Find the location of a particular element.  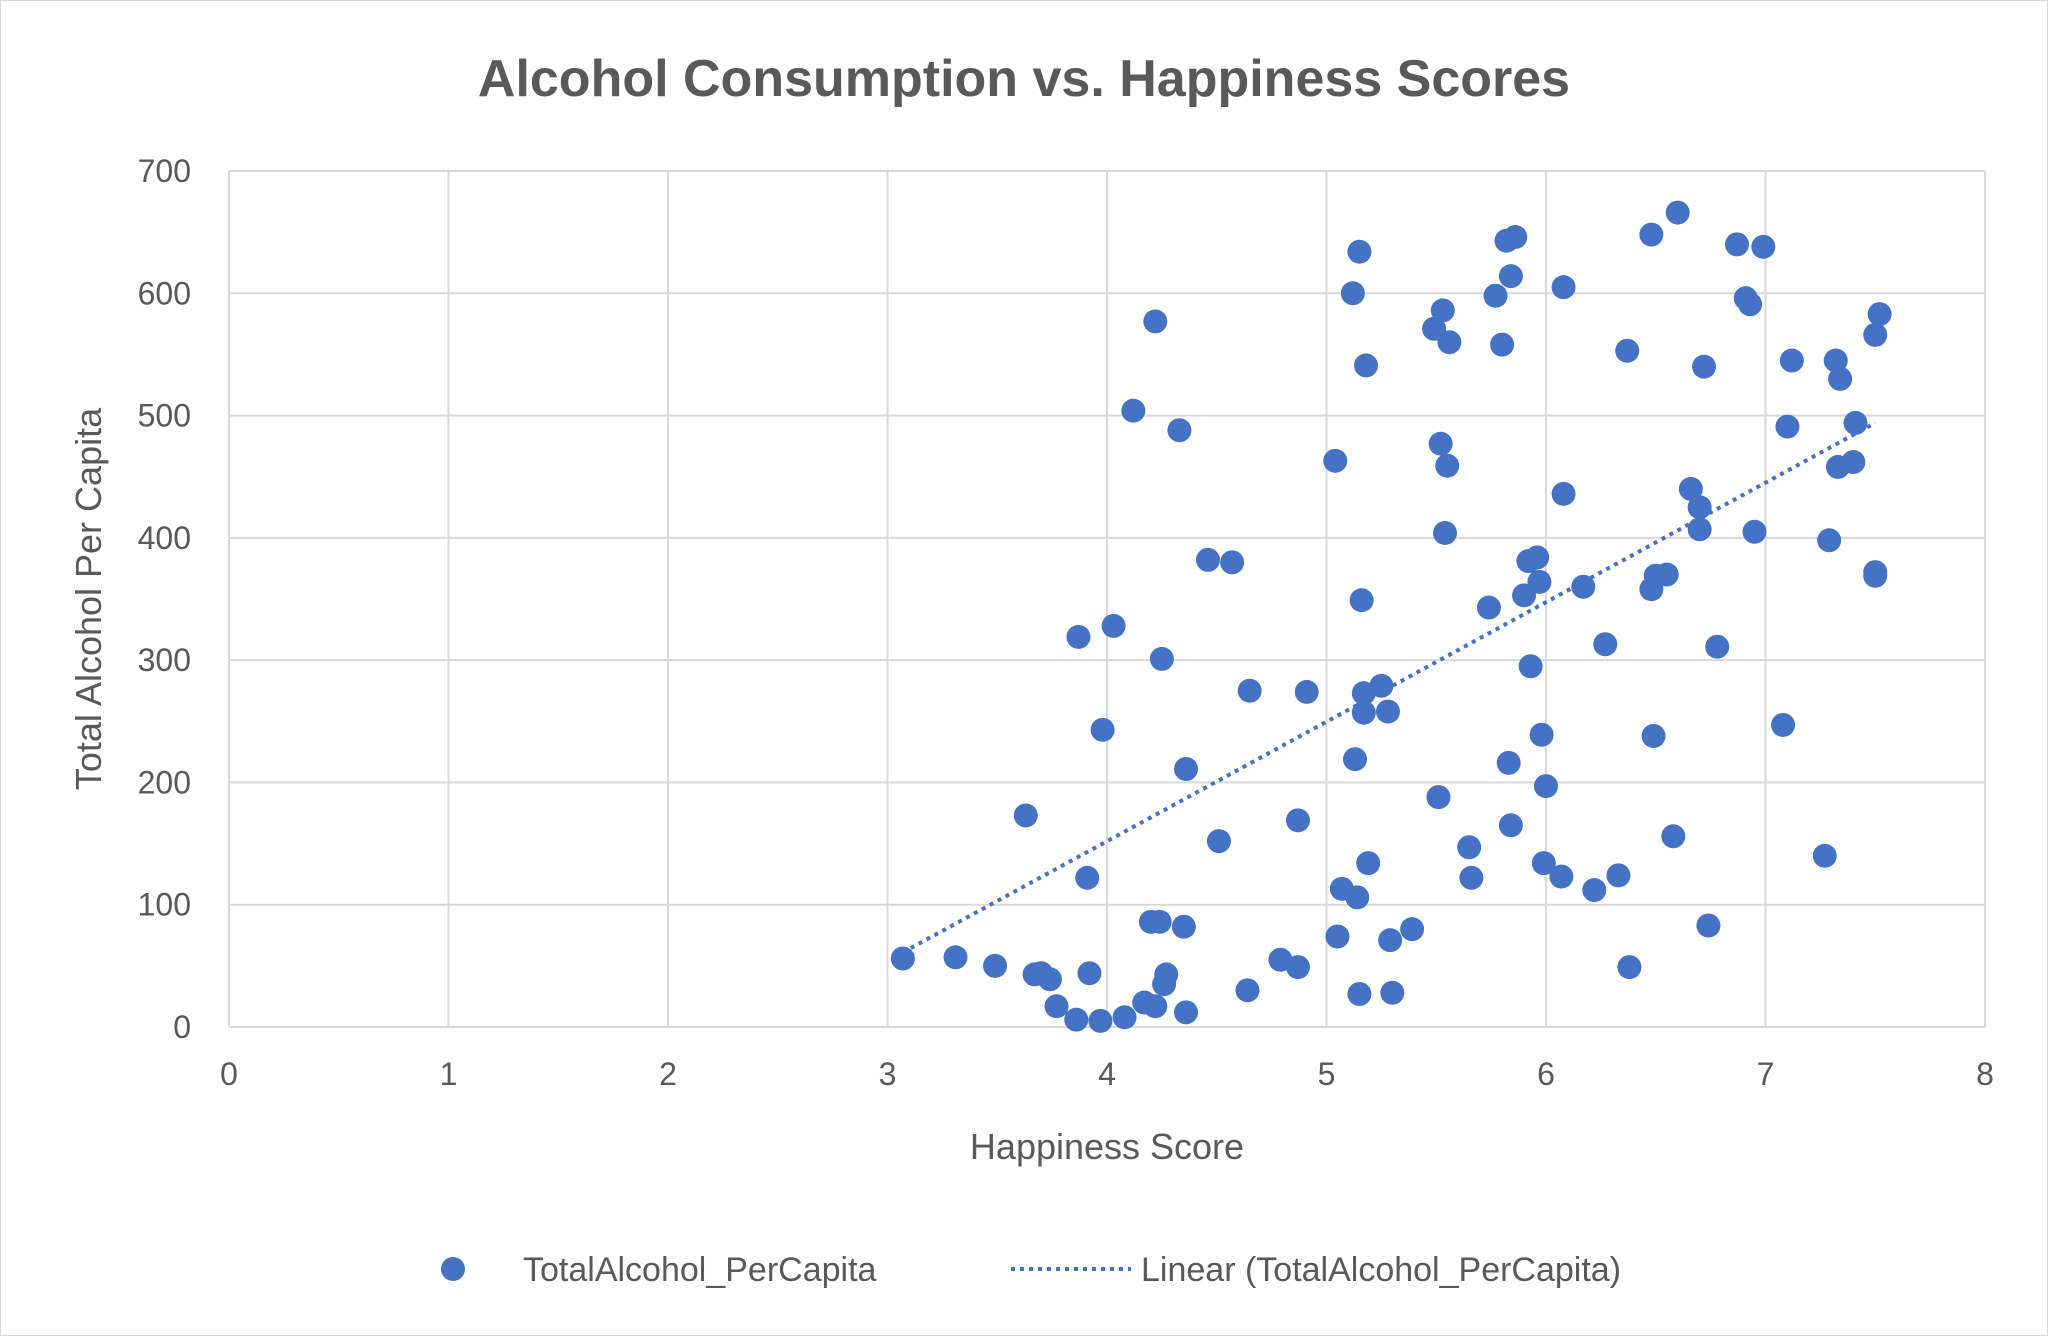

y-tick-labels: 0 100 200 300 400 500 600 700 is located at coordinates (164, 599).